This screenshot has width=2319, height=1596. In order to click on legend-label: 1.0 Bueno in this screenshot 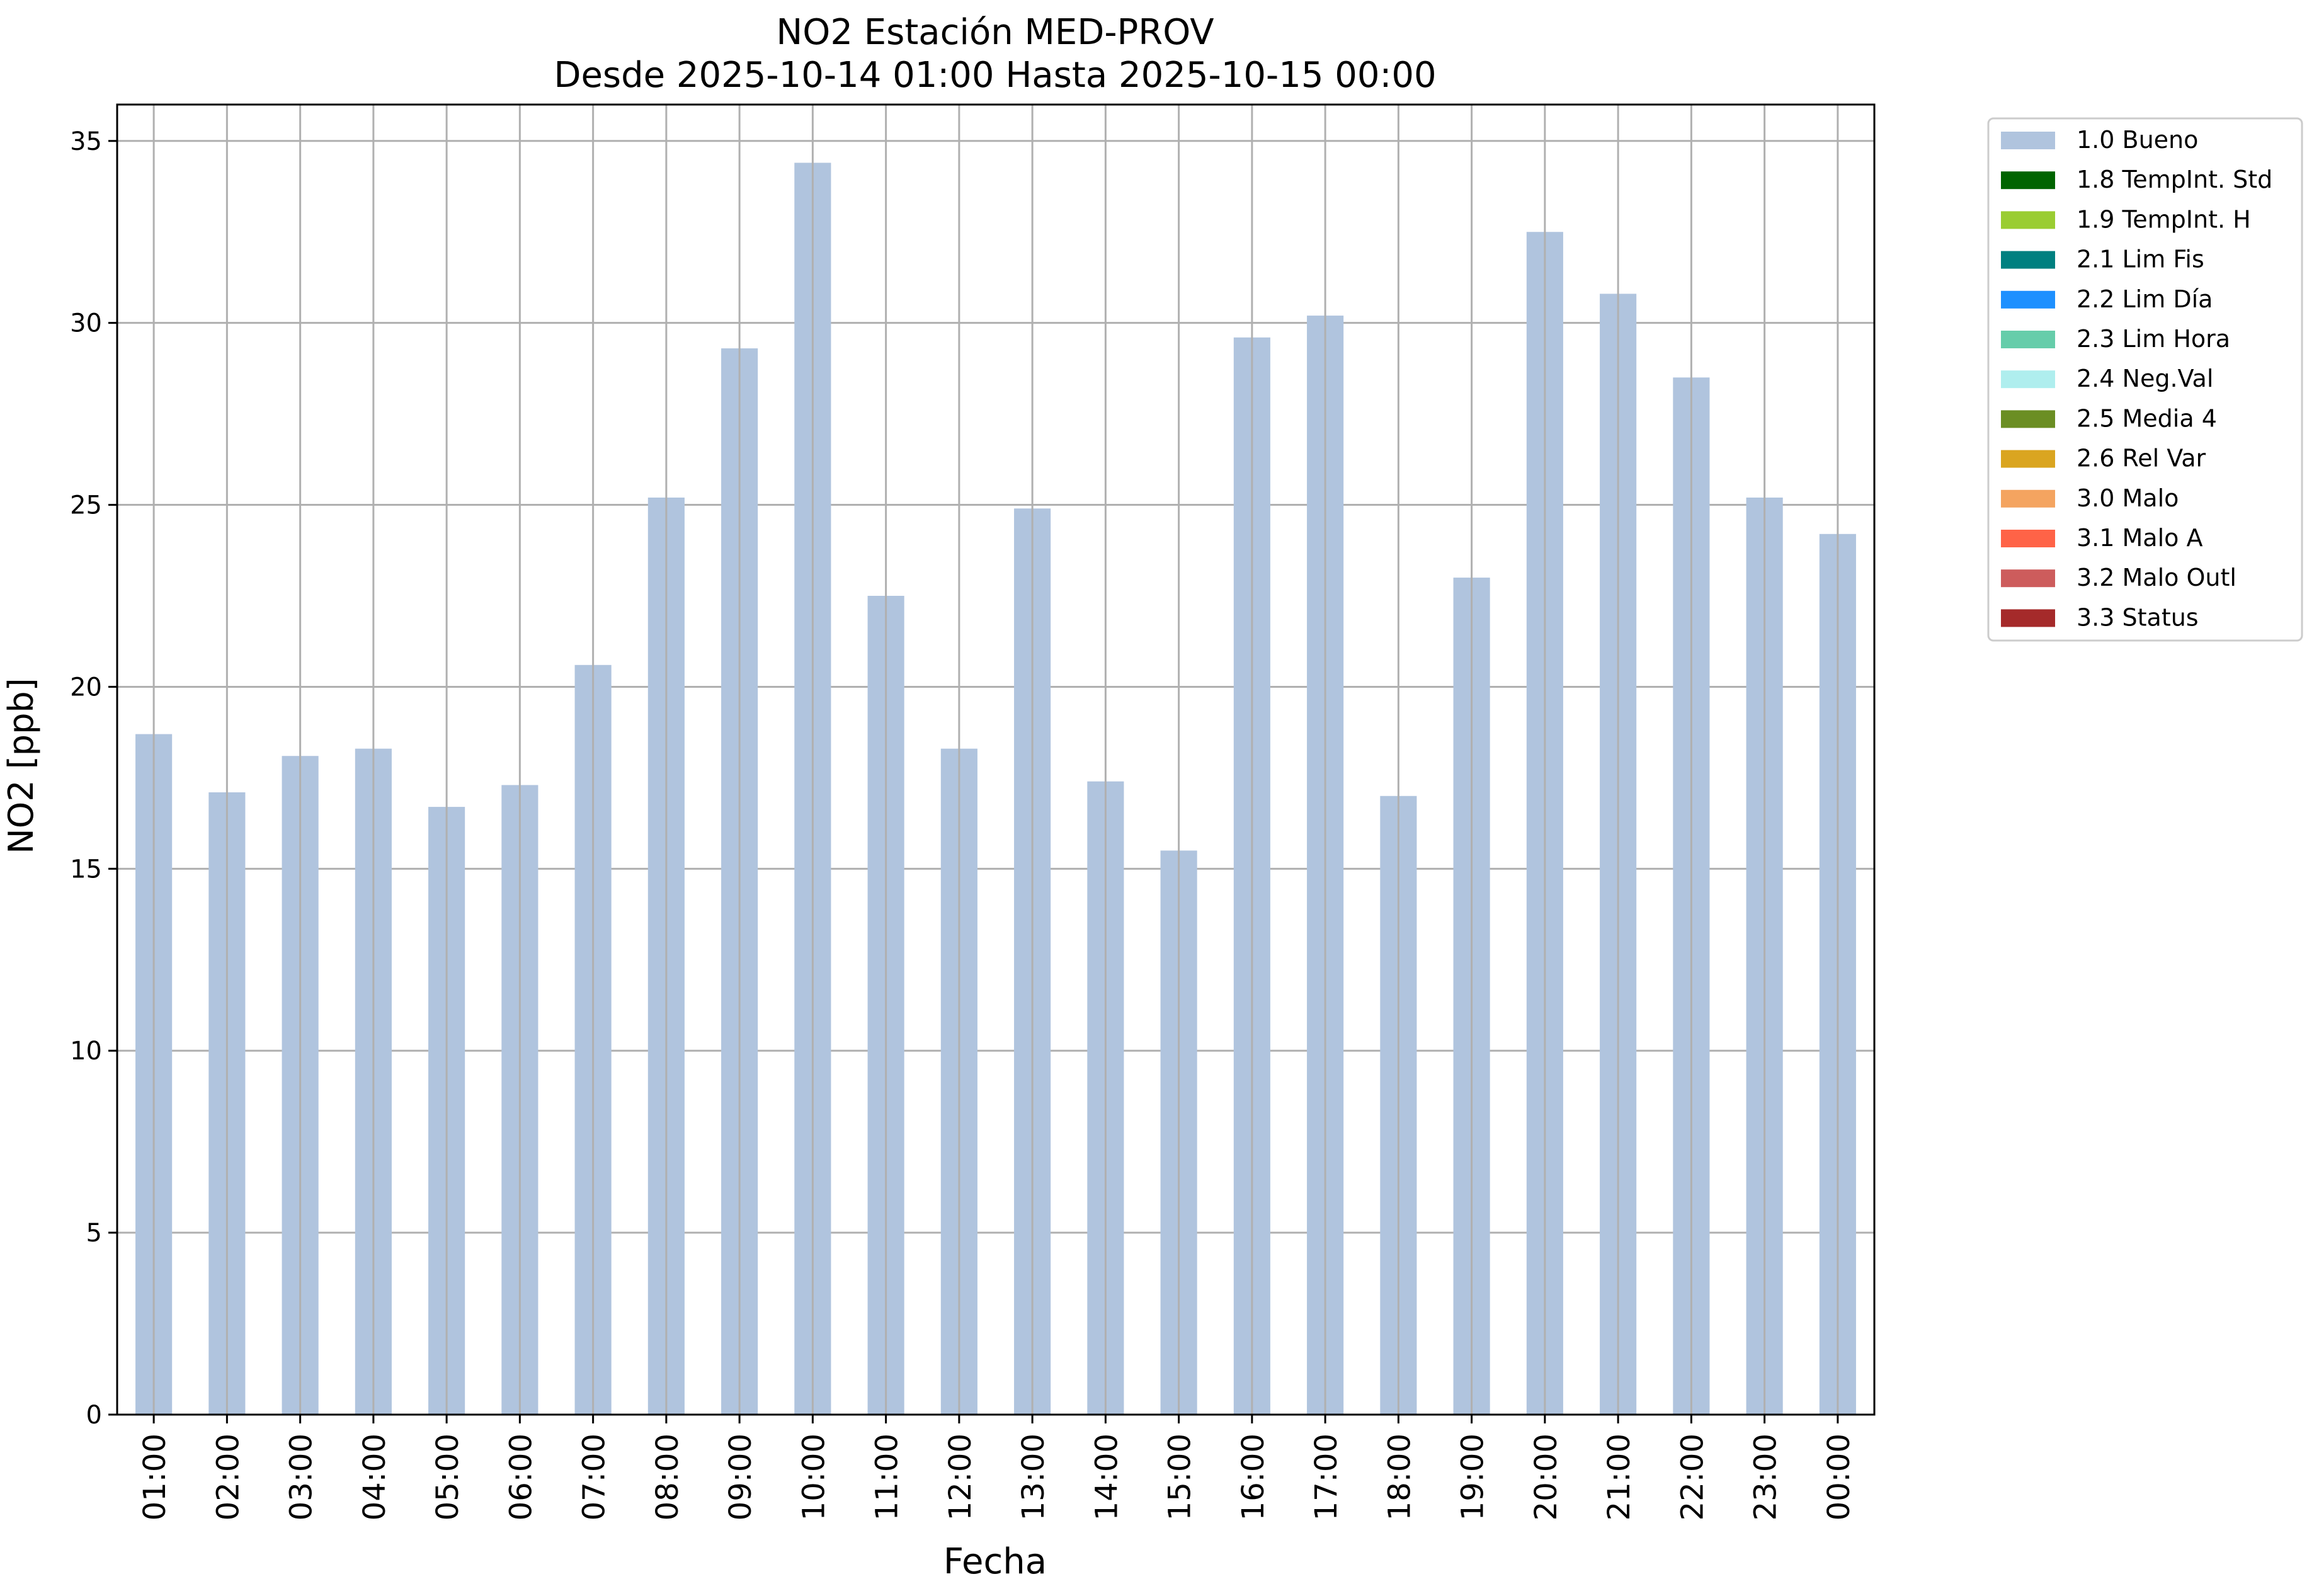, I will do `click(2137, 140)`.